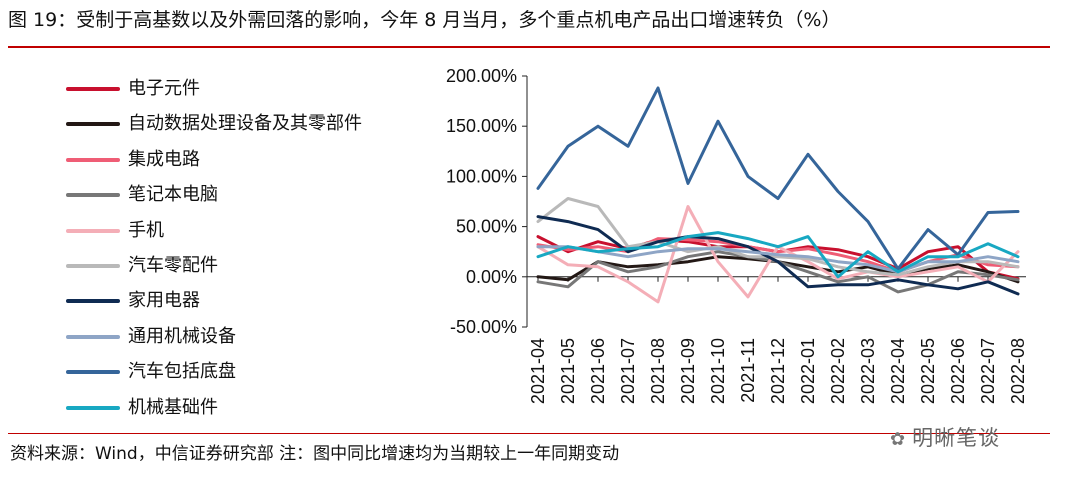 The height and width of the screenshot is (483, 1080). I want to click on y-tick-label: 100.00%, so click(481, 176).